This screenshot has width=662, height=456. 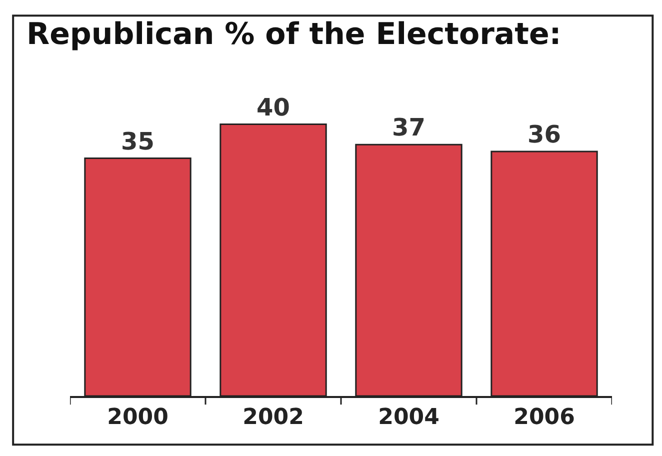 What do you see at coordinates (273, 417) in the screenshot?
I see `x-tick-label: 2002` at bounding box center [273, 417].